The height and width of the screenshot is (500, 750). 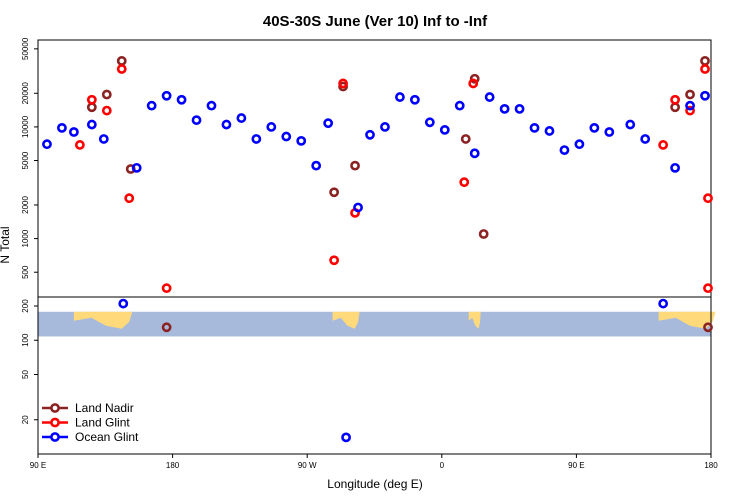 I want to click on land-australia-left, so click(x=103, y=320).